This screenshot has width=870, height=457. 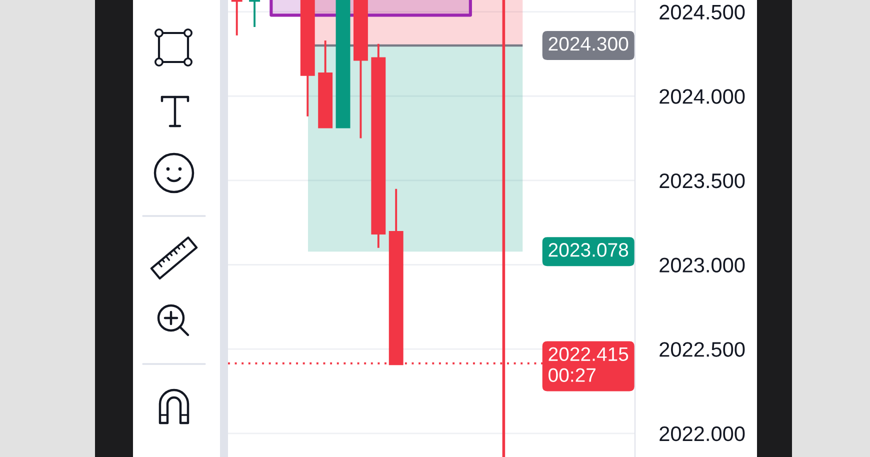 What do you see at coordinates (702, 96) in the screenshot?
I see `y-tick-label: 2024.000` at bounding box center [702, 96].